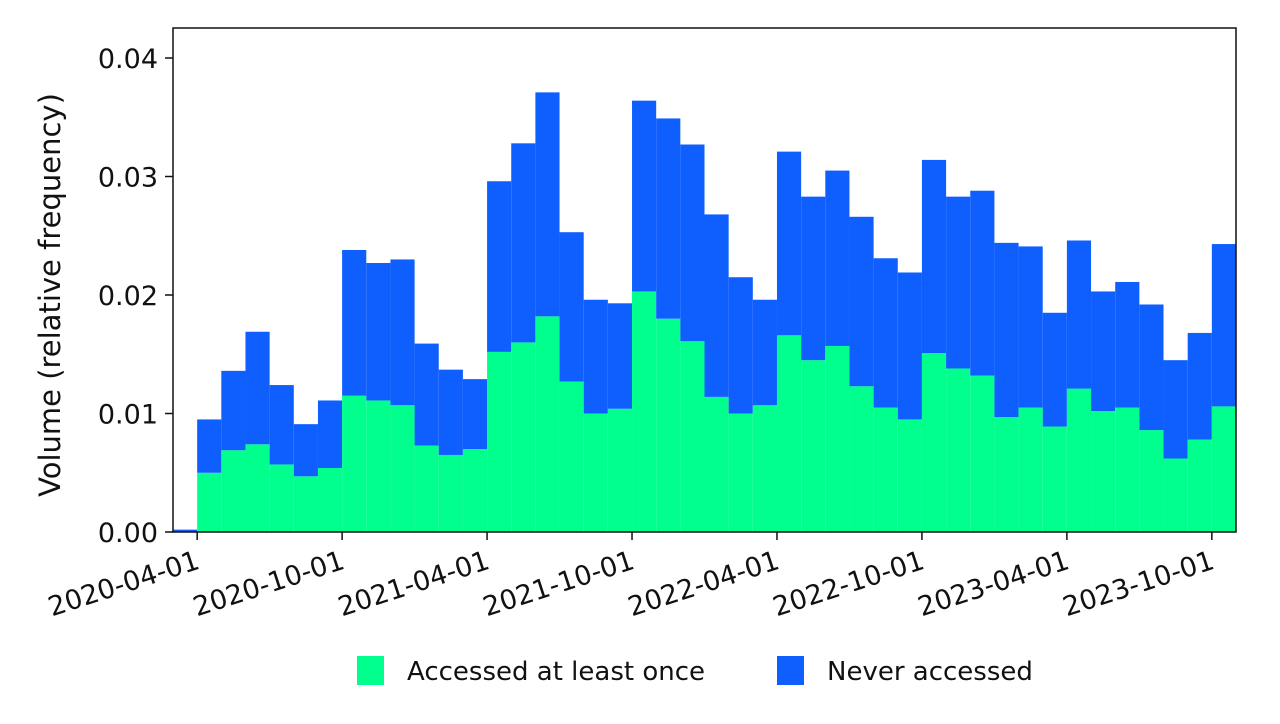  What do you see at coordinates (128, 296) in the screenshot?
I see `y-tick-label: 0.02` at bounding box center [128, 296].